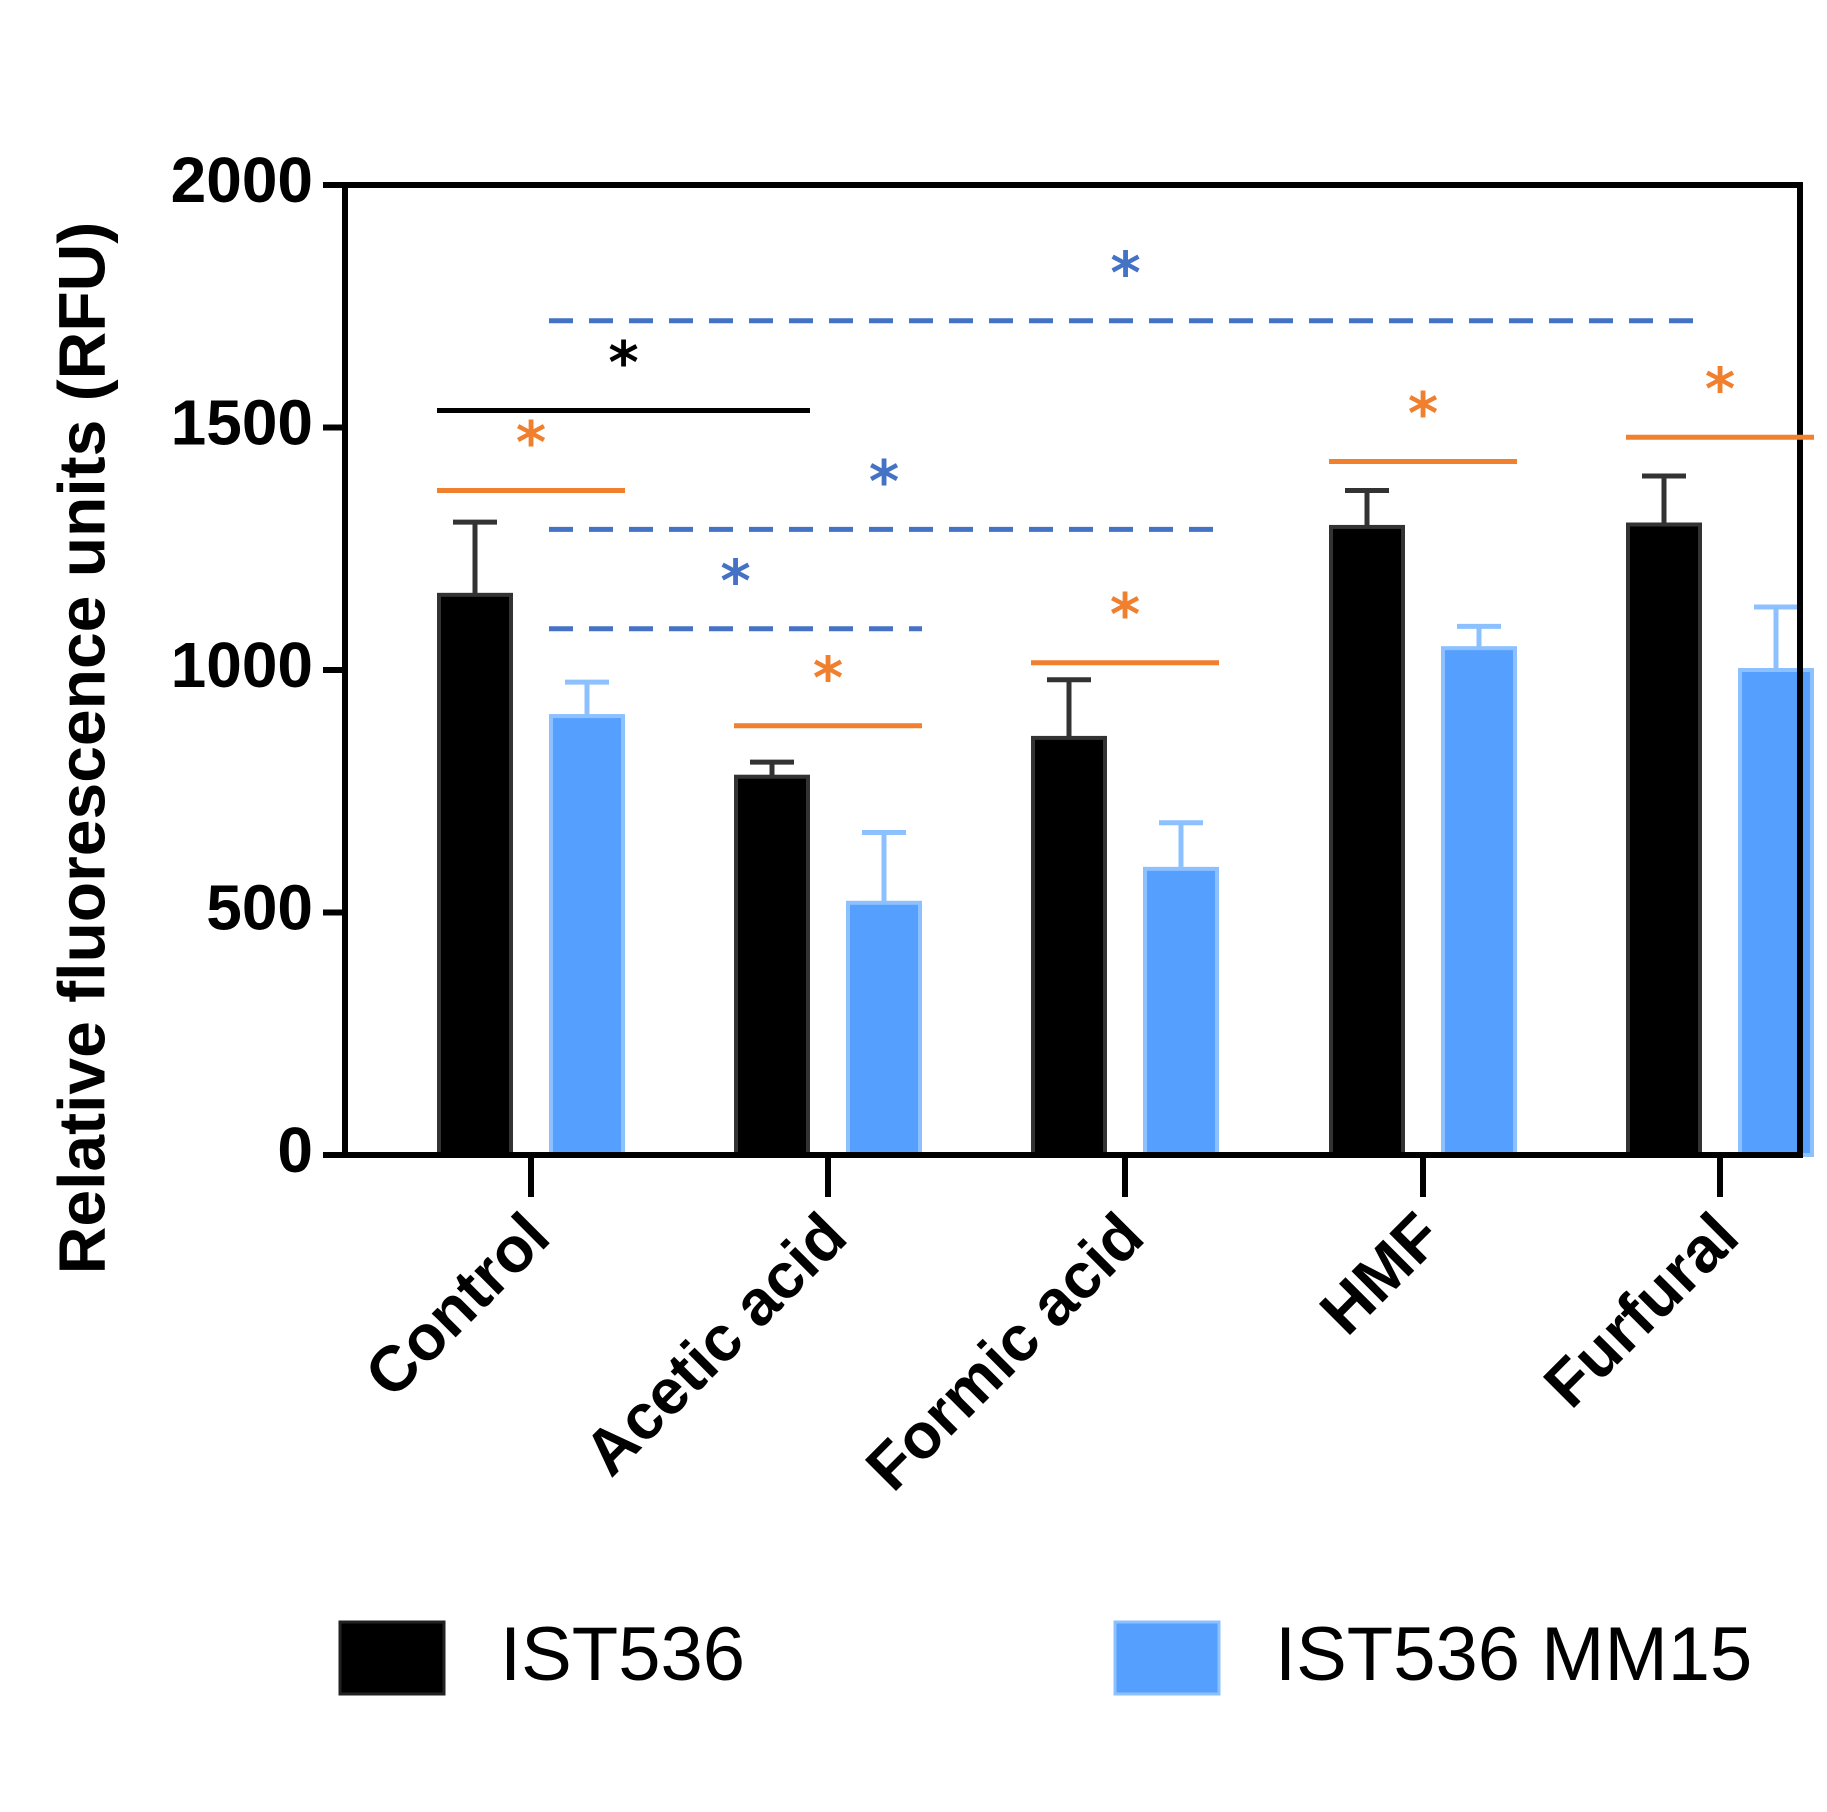 The image size is (1827, 1812). Describe the element at coordinates (1641, 1310) in the screenshot. I see `x-tick-label-furfural: Furfural` at that location.